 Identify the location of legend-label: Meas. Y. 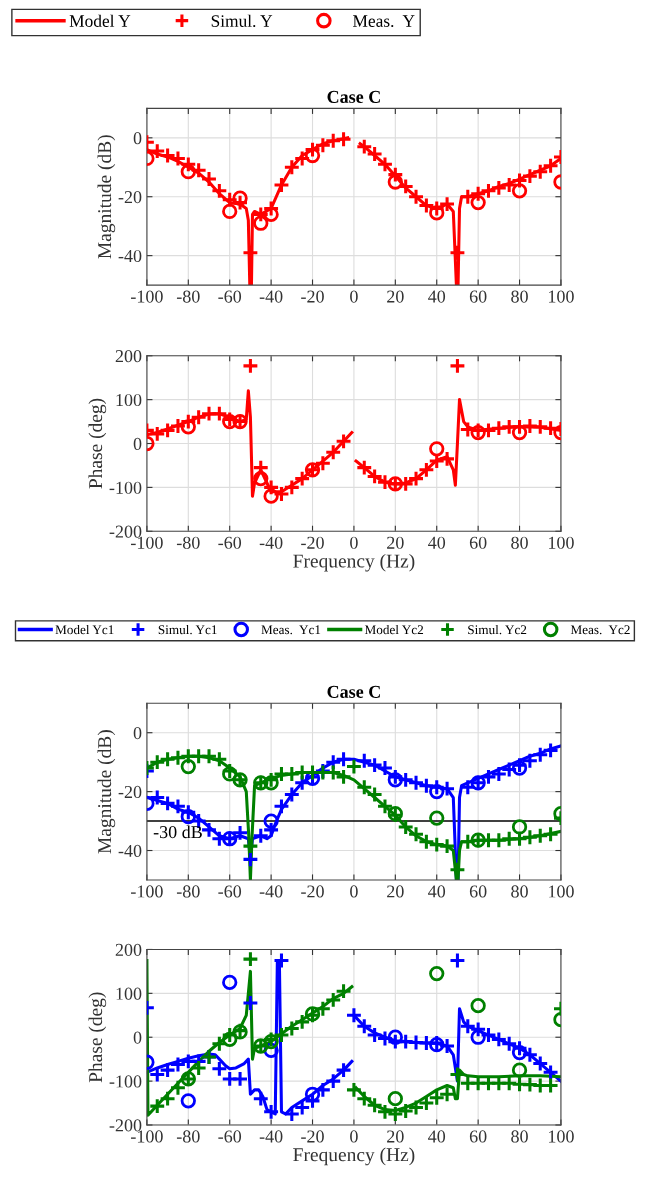
(383, 21).